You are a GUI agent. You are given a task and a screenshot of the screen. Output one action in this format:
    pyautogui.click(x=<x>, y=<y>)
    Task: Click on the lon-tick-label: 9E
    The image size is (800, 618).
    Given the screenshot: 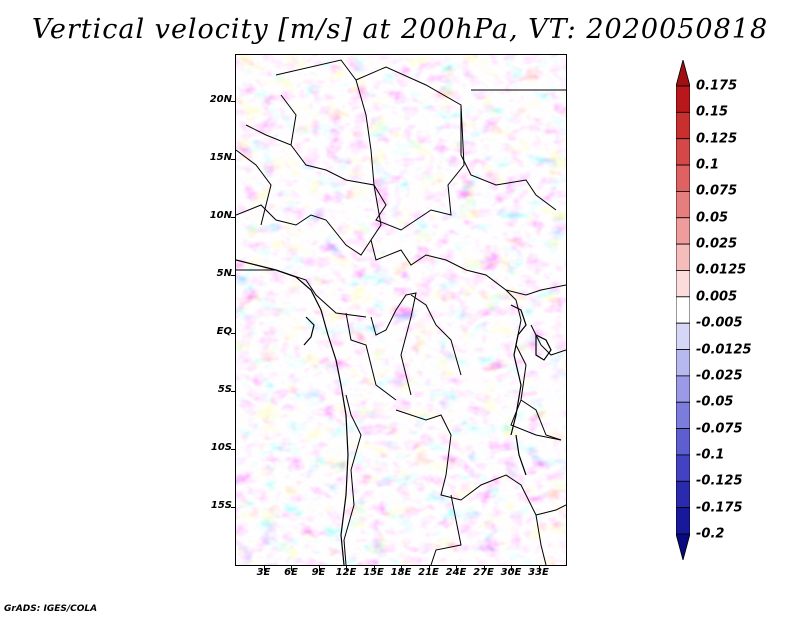 What is the action you would take?
    pyautogui.click(x=318, y=572)
    